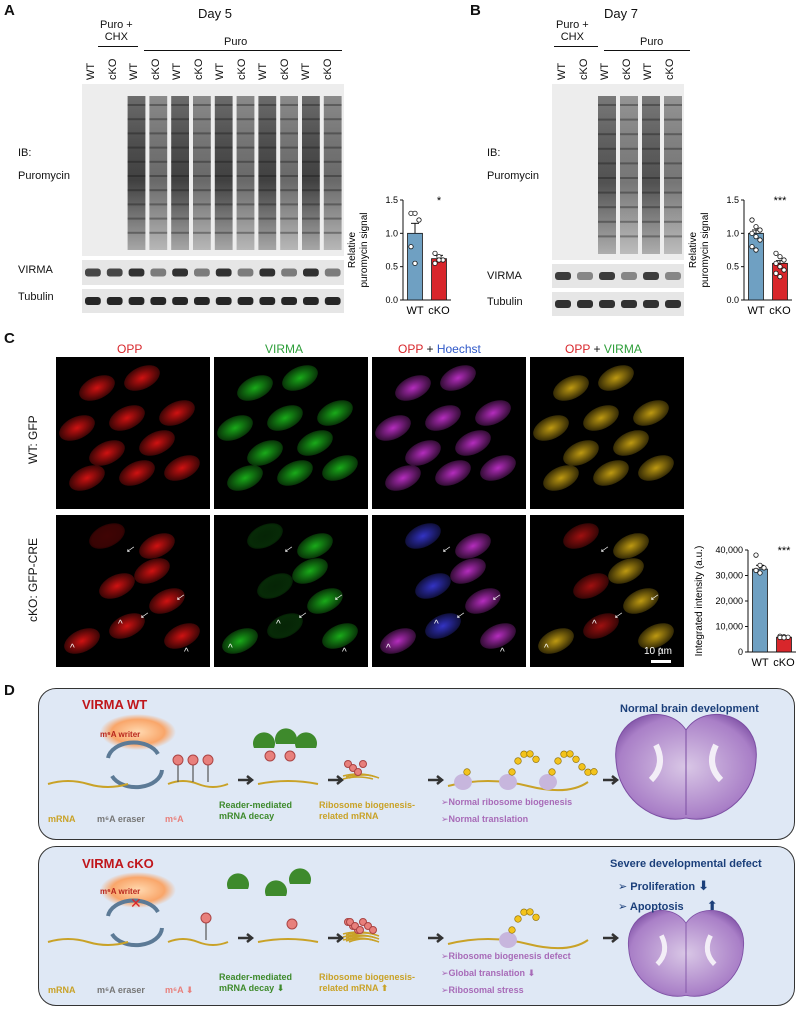 The width and height of the screenshot is (800, 1009). I want to click on writer-glow, so click(138, 890).